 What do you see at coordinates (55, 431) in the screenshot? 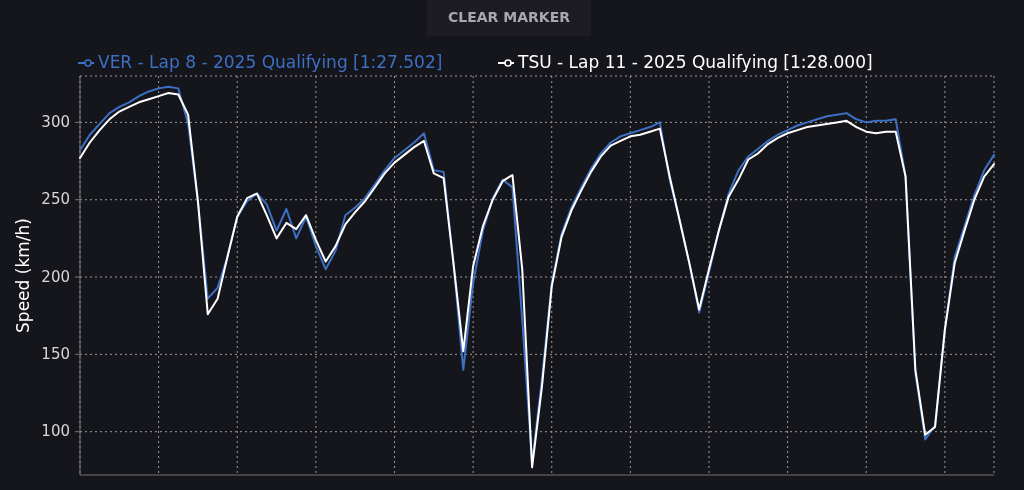
I see `y-tick-label: 100` at bounding box center [55, 431].